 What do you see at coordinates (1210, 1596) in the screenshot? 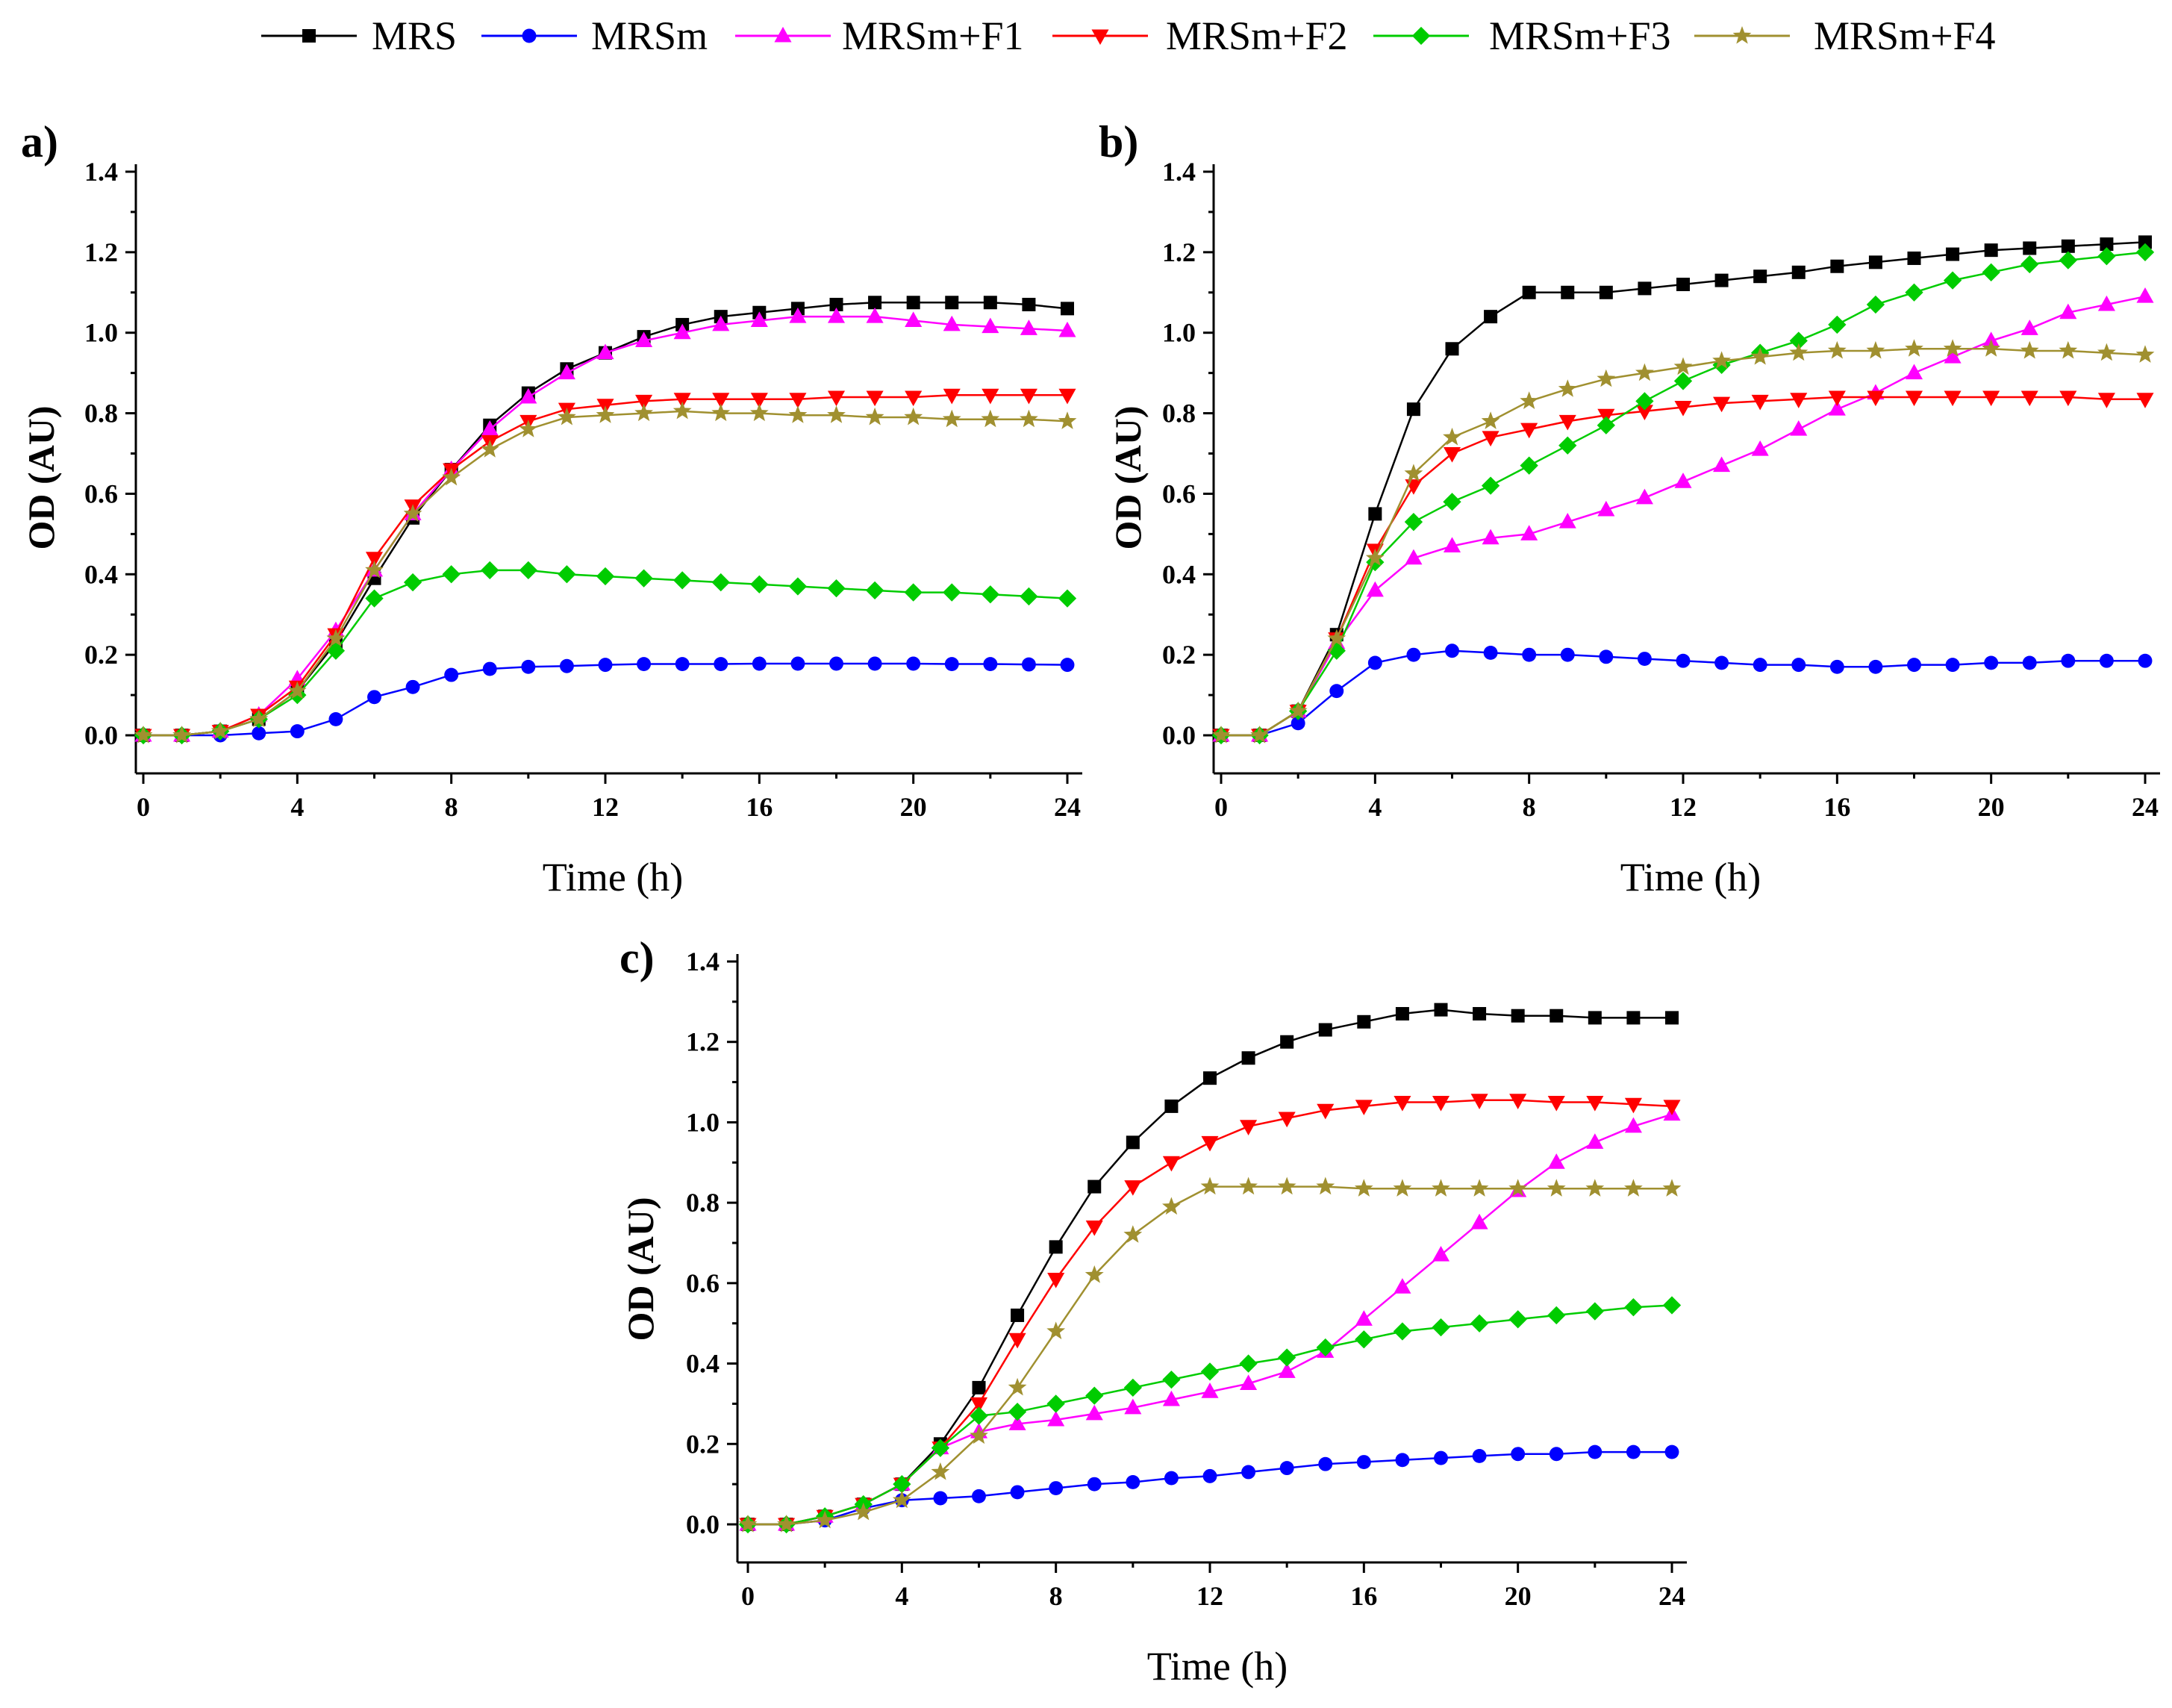
I see `x-tick-label: 12` at bounding box center [1210, 1596].